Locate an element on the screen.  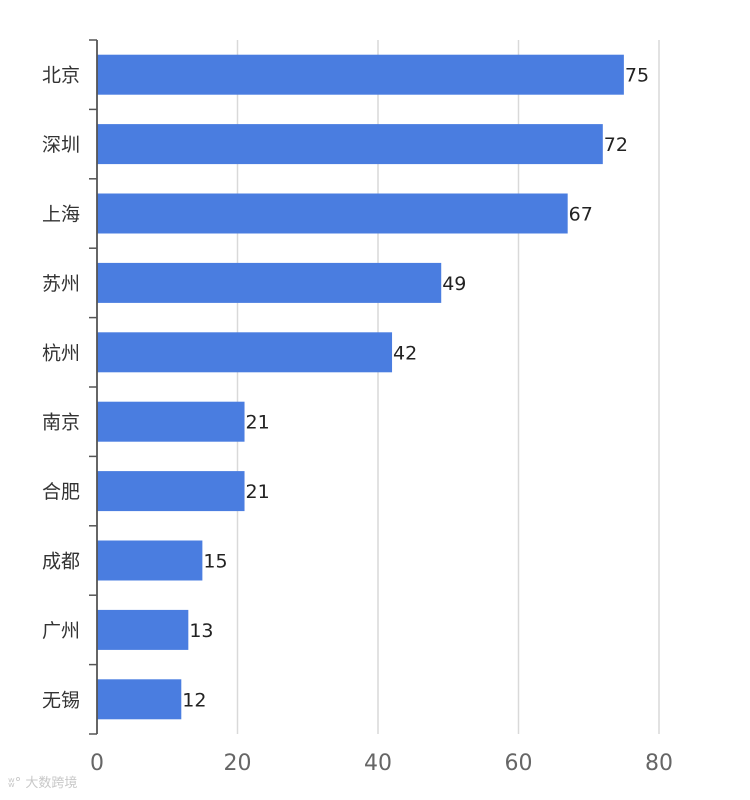
x-tick-label: 40 is located at coordinates (378, 763).